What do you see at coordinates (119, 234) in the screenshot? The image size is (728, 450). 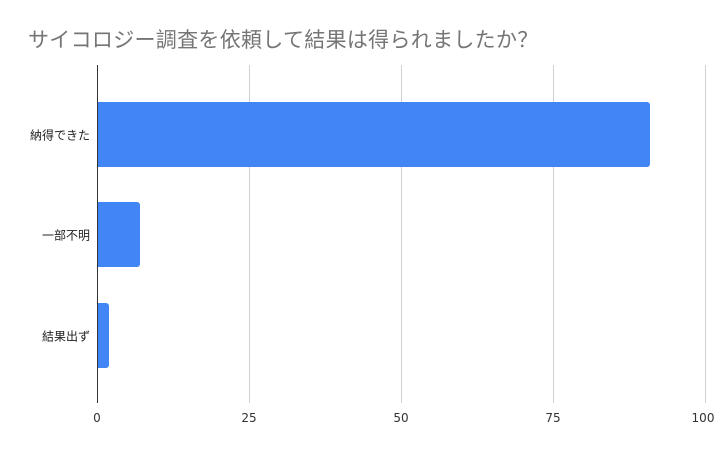 I see `bar-ichibu-fumei` at bounding box center [119, 234].